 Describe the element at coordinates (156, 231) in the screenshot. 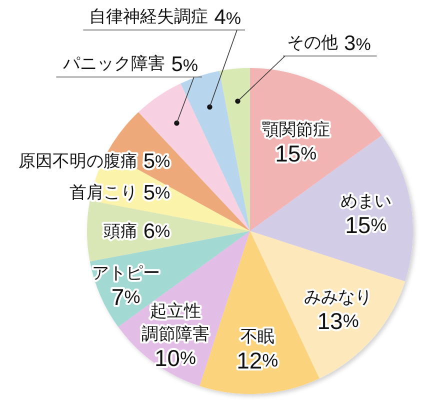

I see `data-label: 6%` at that location.